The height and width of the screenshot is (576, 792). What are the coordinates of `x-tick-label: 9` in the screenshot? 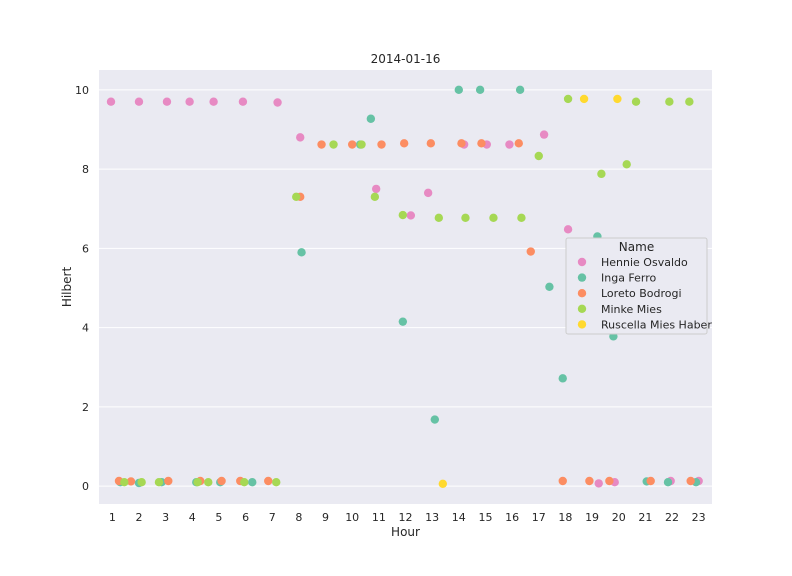 It's located at (325, 517).